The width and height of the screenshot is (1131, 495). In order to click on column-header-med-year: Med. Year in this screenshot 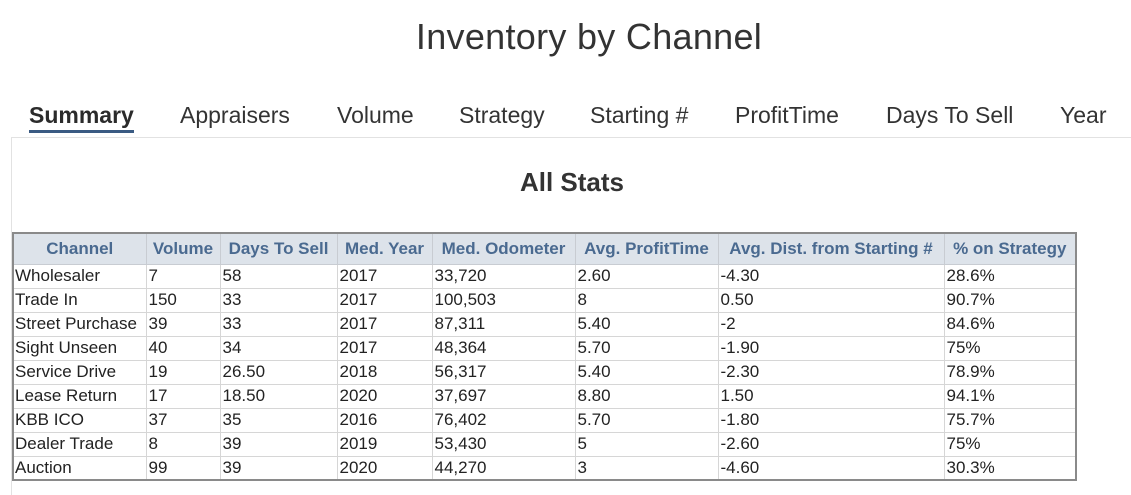, I will do `click(384, 248)`.